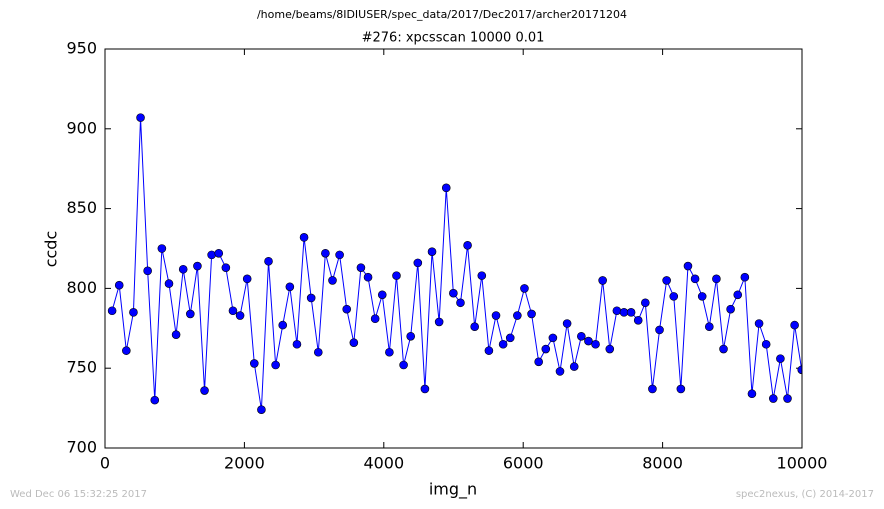 The width and height of the screenshot is (884, 509). Describe the element at coordinates (383, 463) in the screenshot. I see `x-tick-label: 4000` at that location.